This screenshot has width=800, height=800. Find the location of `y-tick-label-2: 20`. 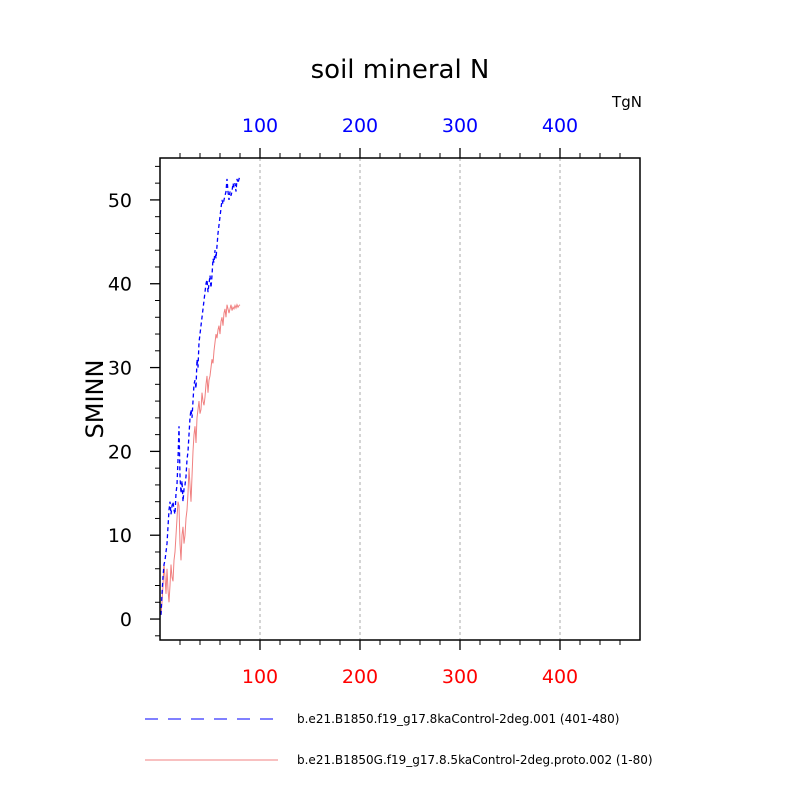

y-tick-label-2: 20 is located at coordinates (120, 452).